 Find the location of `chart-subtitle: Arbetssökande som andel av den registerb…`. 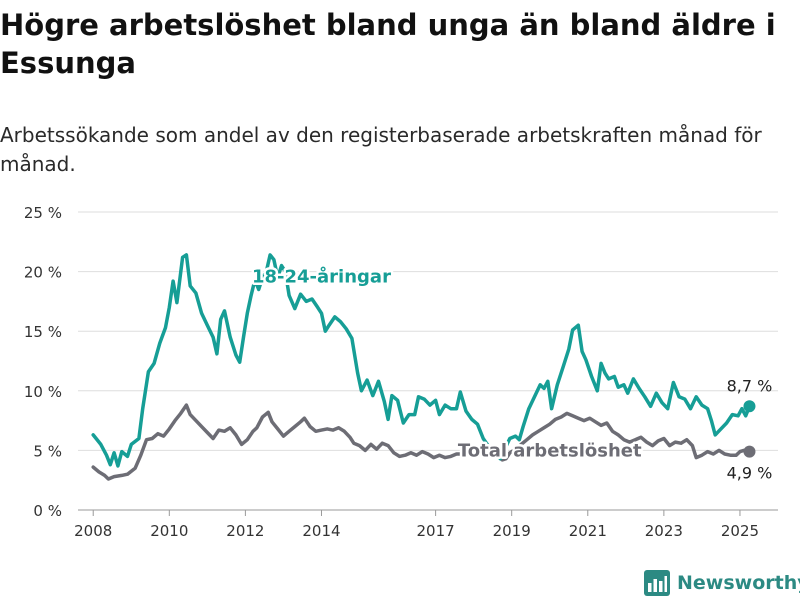

chart-subtitle: Arbetssökande som andel av den registerb… is located at coordinates (381, 149).